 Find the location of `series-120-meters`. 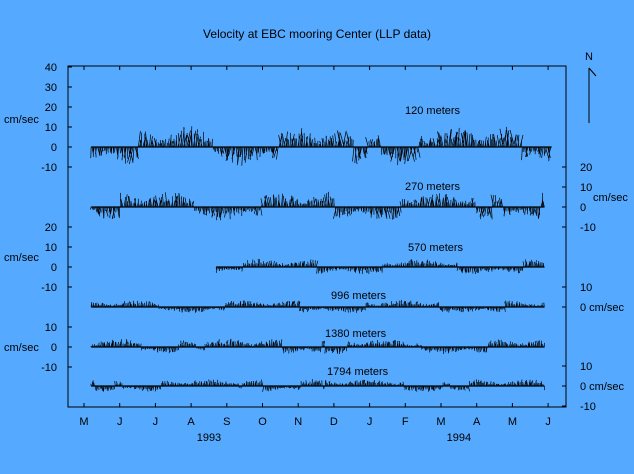

series-120-meters is located at coordinates (321, 146).